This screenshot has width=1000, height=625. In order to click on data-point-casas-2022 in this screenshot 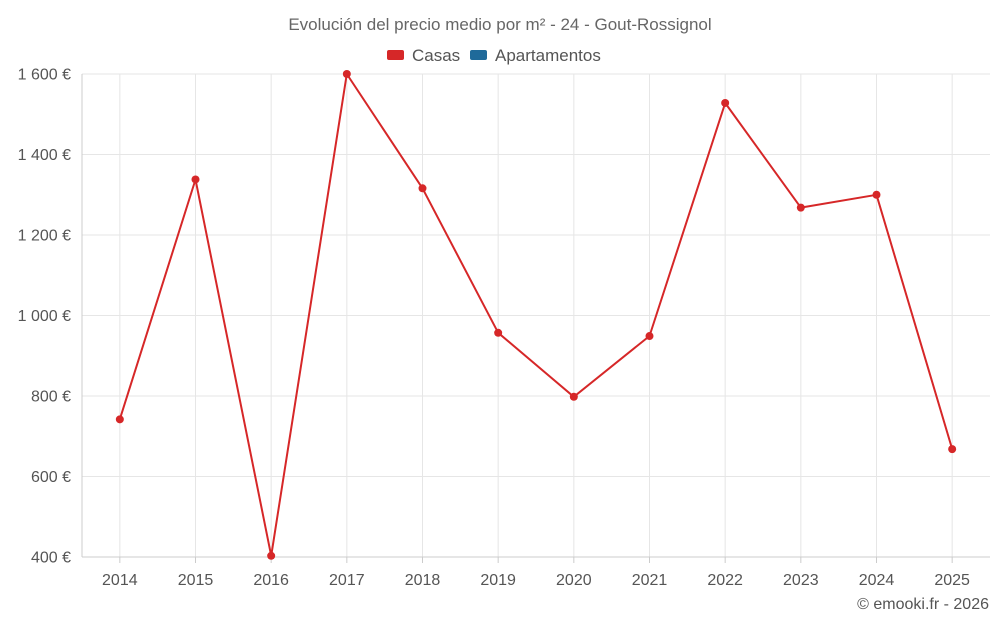, I will do `click(725, 102)`.